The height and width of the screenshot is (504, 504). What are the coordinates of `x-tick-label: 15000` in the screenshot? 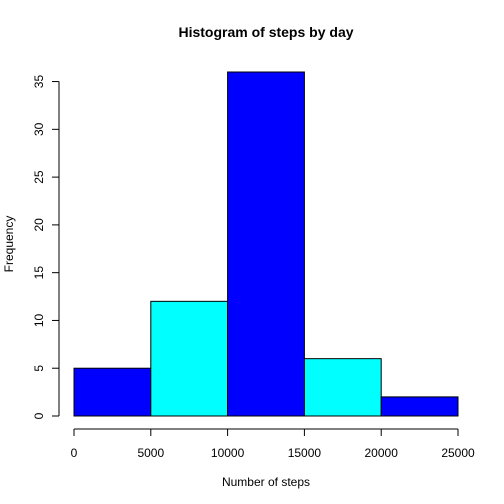 It's located at (305, 453).